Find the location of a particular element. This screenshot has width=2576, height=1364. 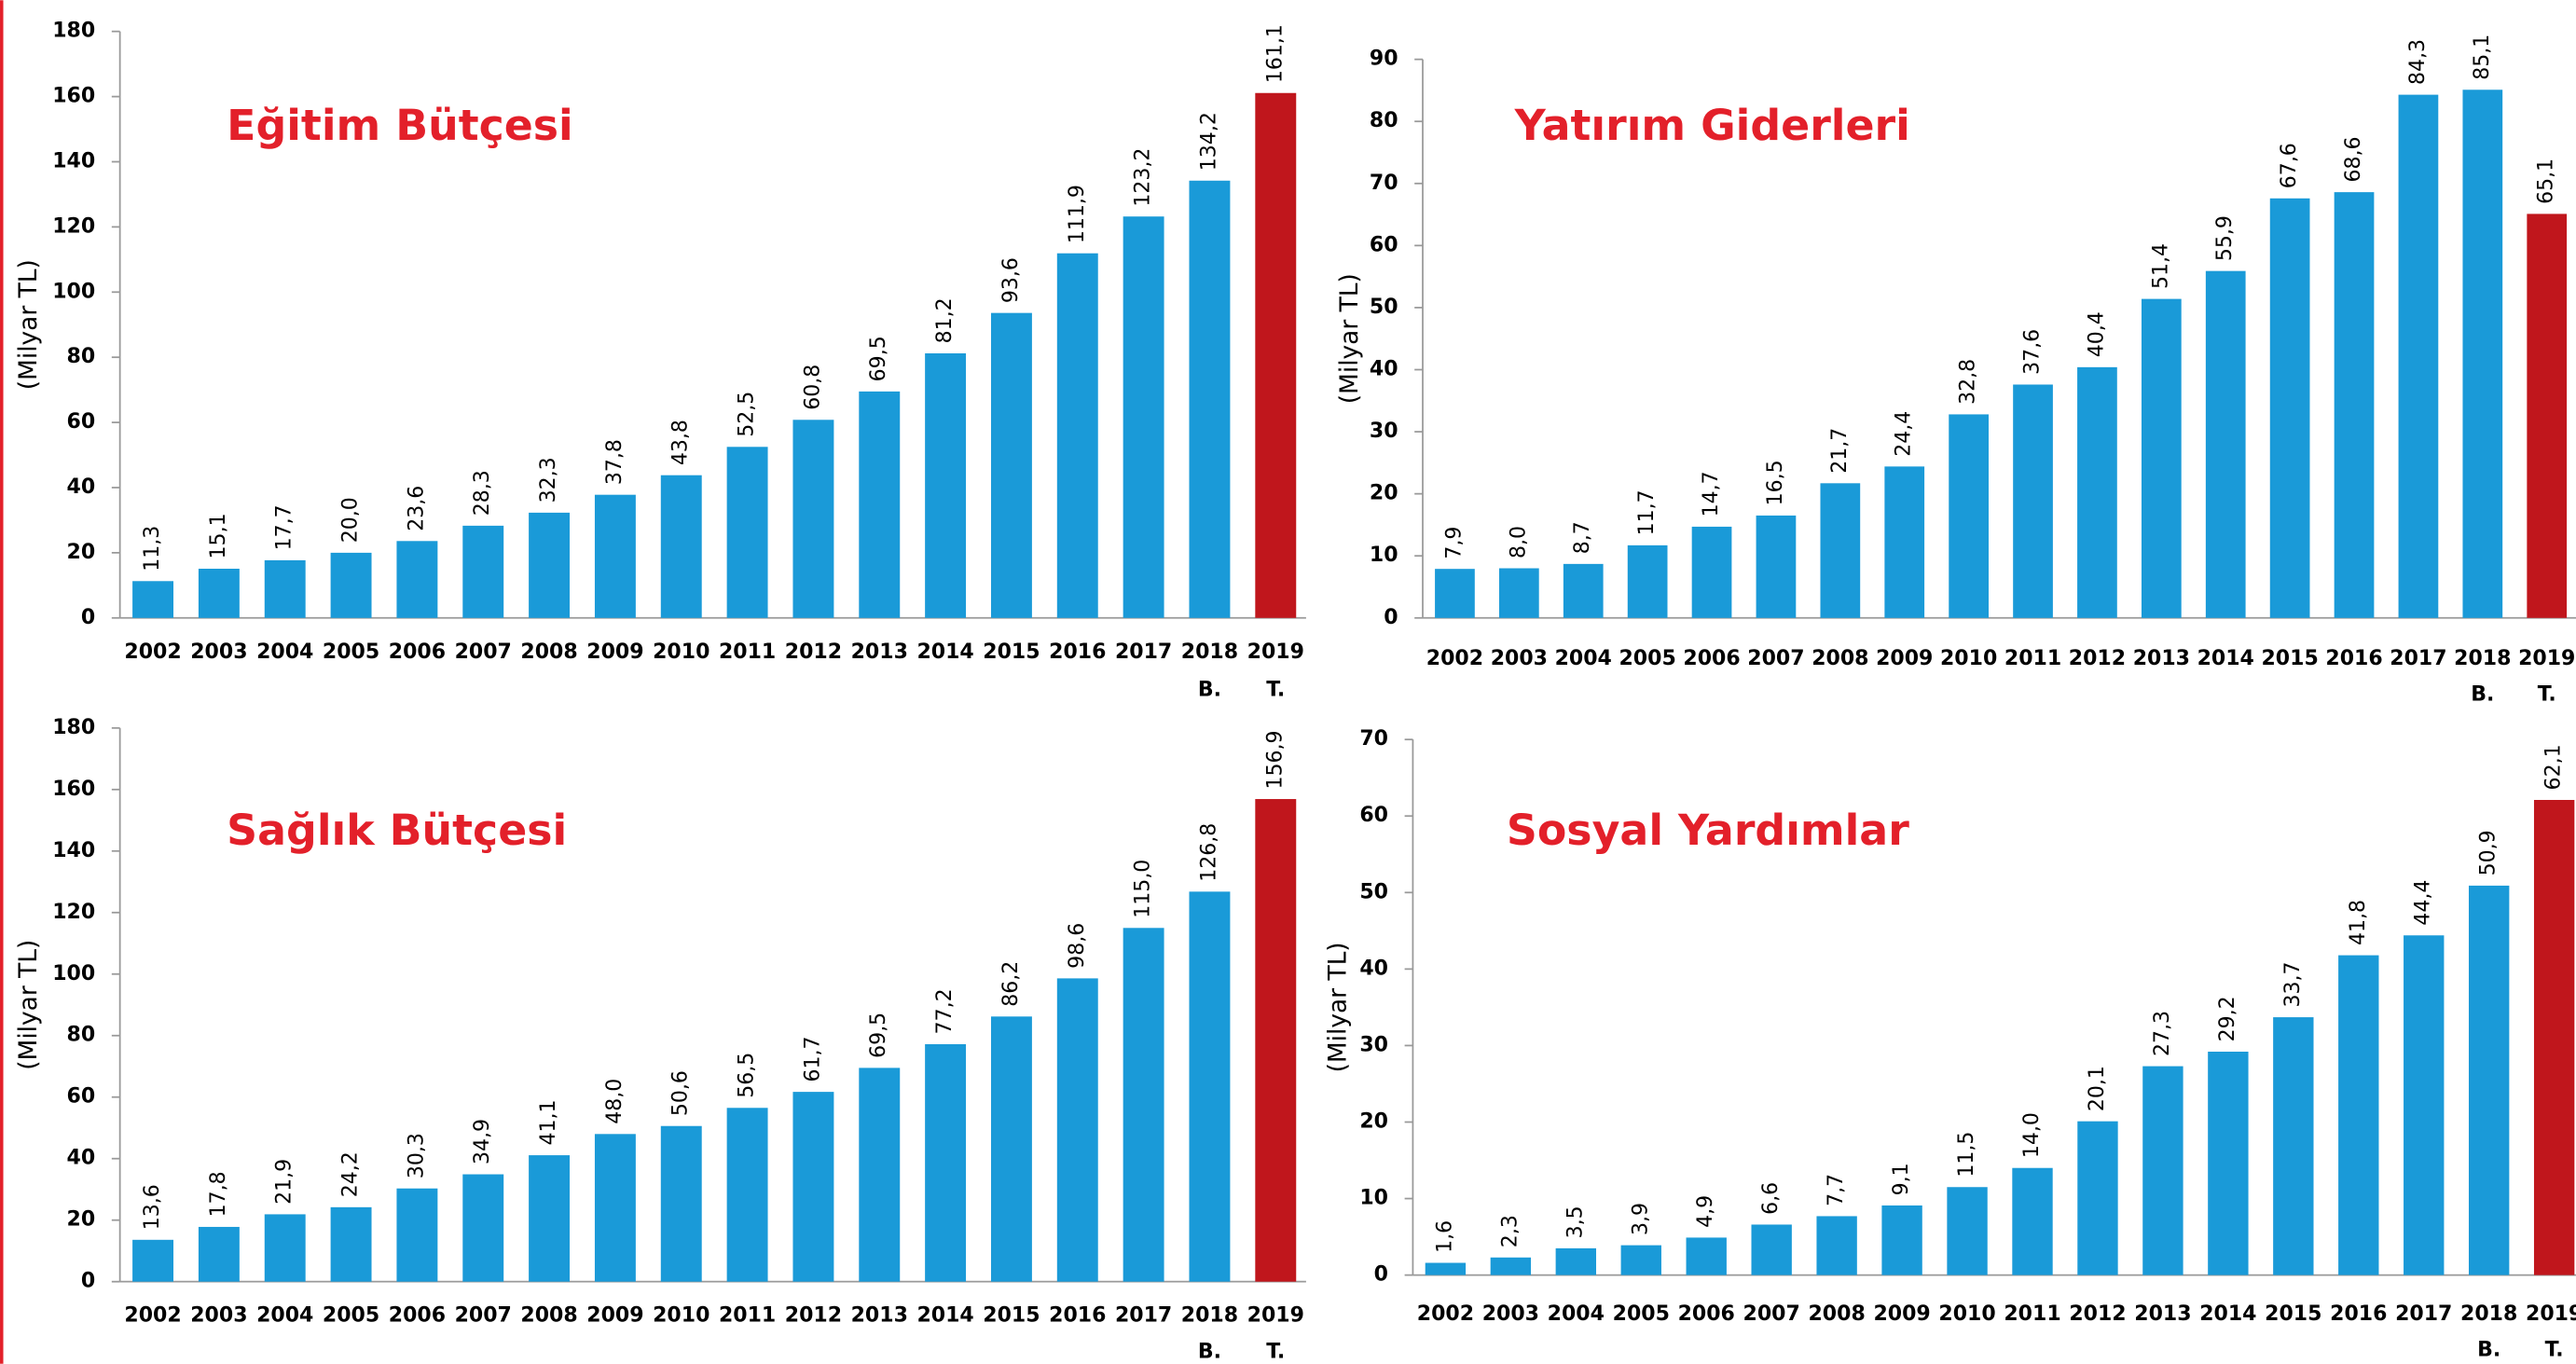

x-tick-label: 2004 is located at coordinates (1576, 1314).